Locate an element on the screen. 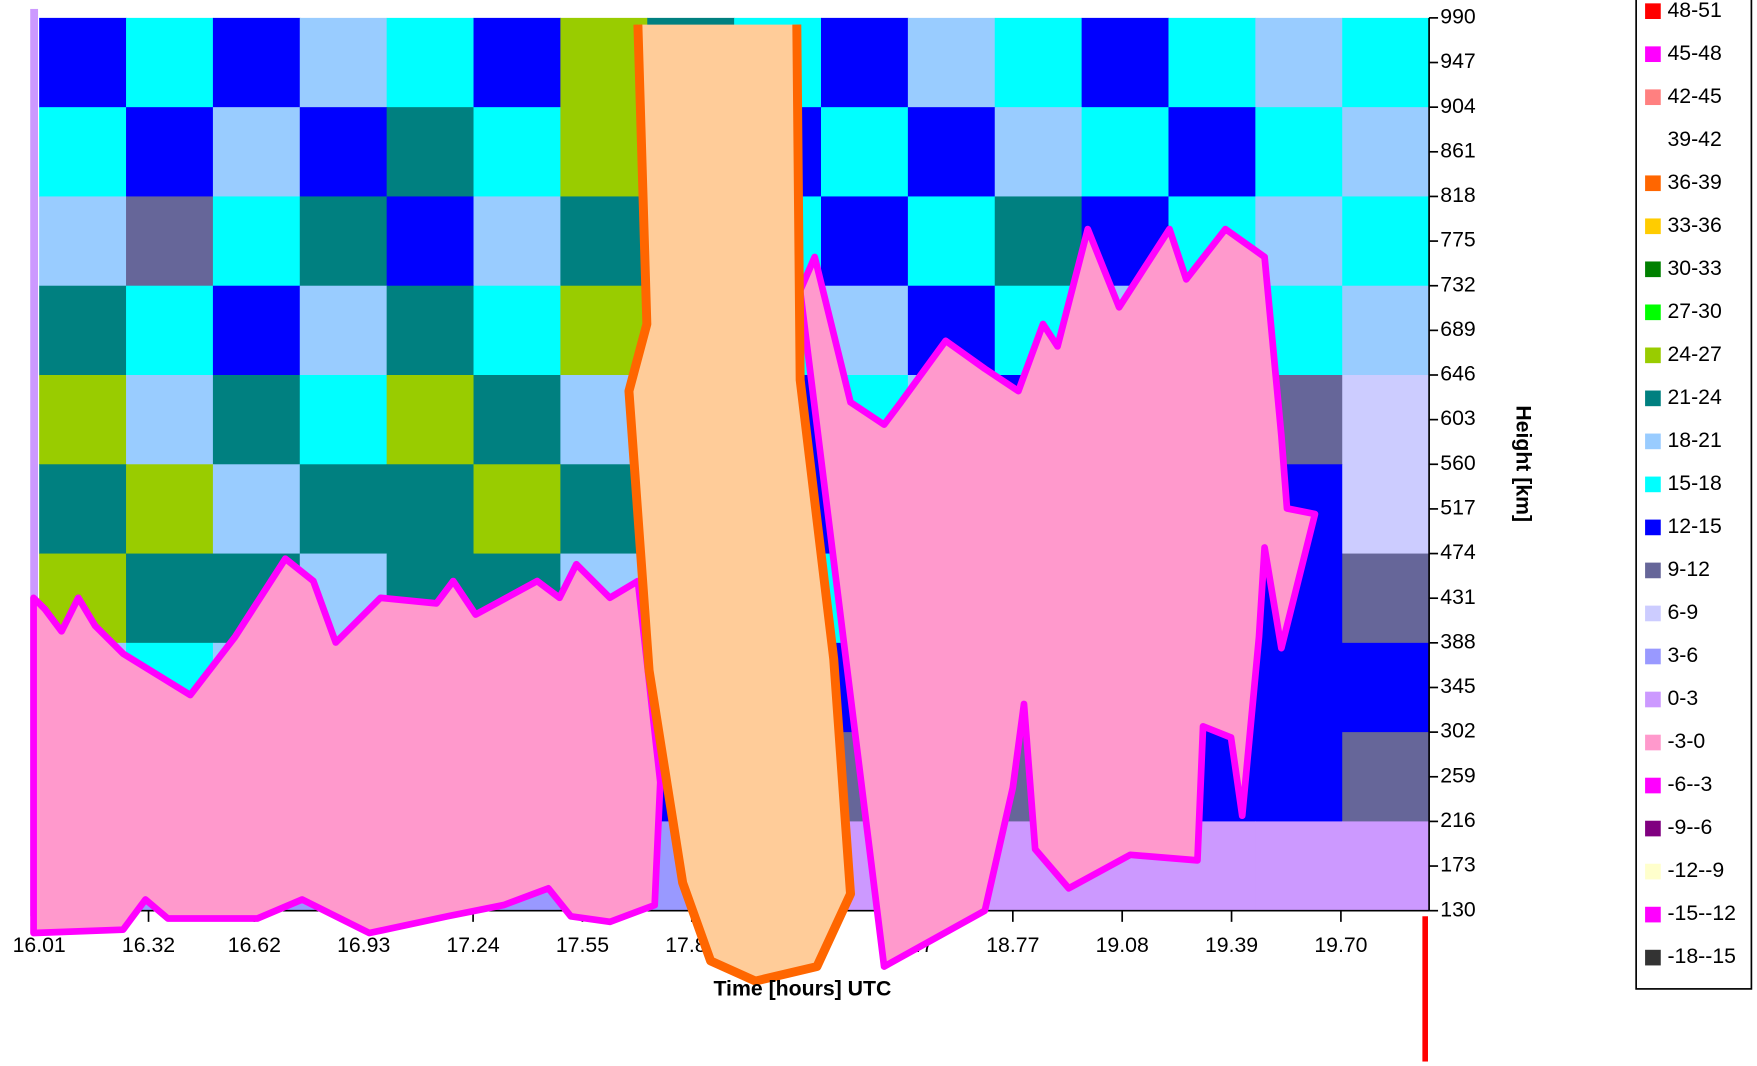  x-tick-label: 16.32 is located at coordinates (148, 945).